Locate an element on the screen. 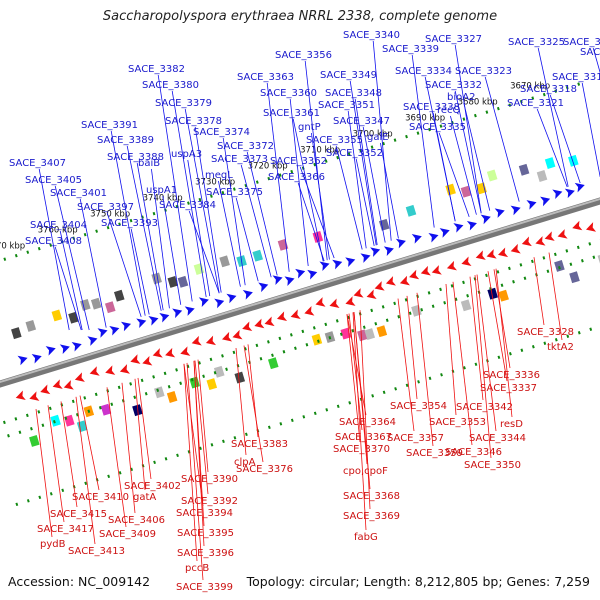  forward-gene-label: SACE_3352 is located at coordinates (354, 153).